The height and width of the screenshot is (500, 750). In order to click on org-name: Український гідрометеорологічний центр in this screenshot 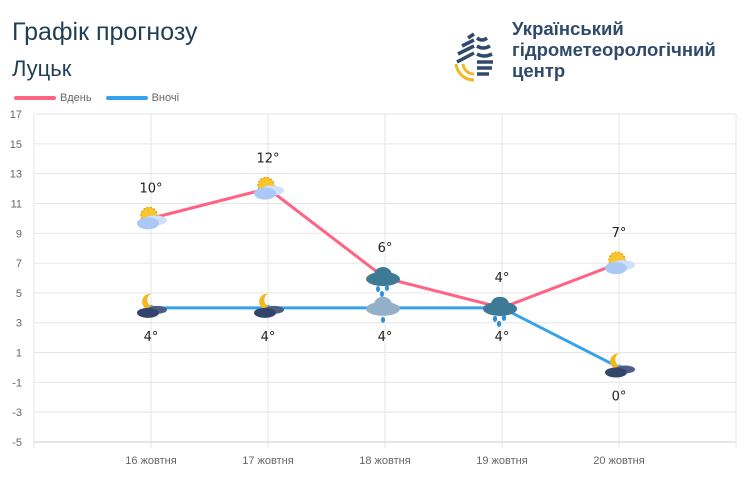, I will do `click(614, 49)`.